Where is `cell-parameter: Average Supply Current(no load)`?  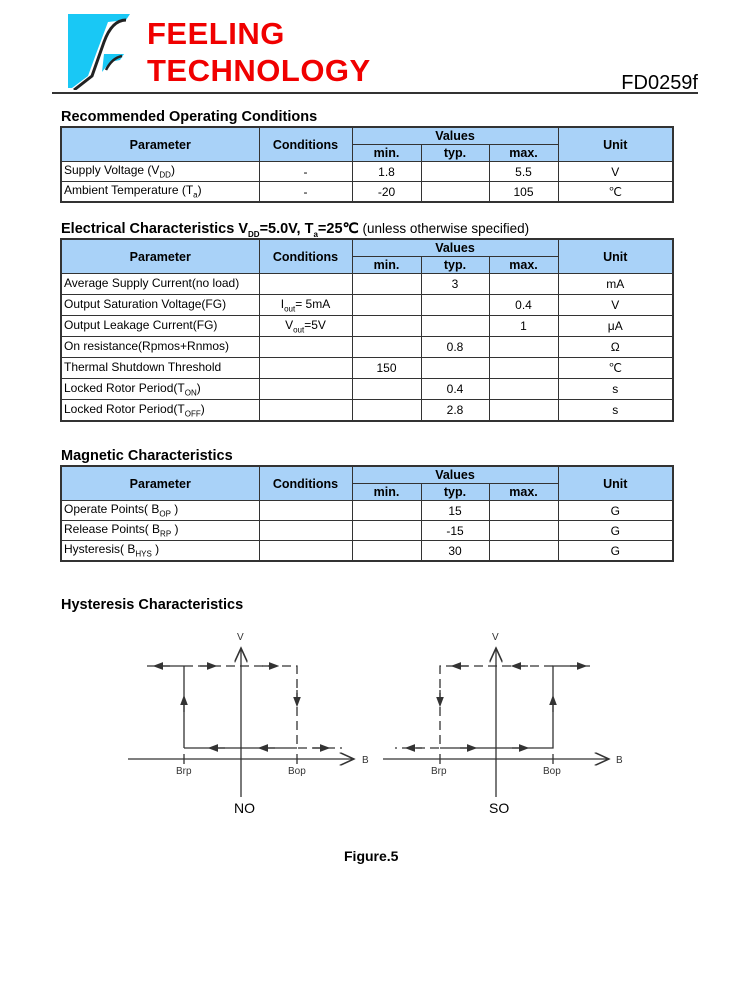 cell-parameter: Average Supply Current(no load) is located at coordinates (160, 284).